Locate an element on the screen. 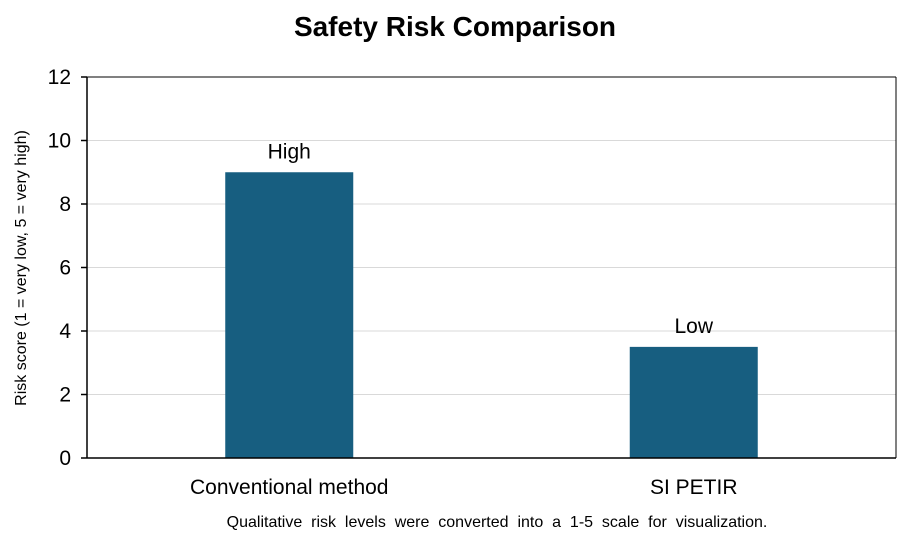 The image size is (898, 533). y-tick-label: 8 is located at coordinates (65, 204).